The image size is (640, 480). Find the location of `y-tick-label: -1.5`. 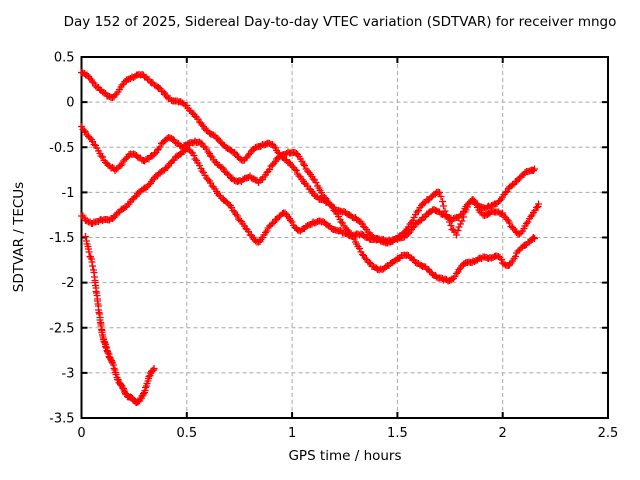

y-tick-label: -1.5 is located at coordinates (61, 238).